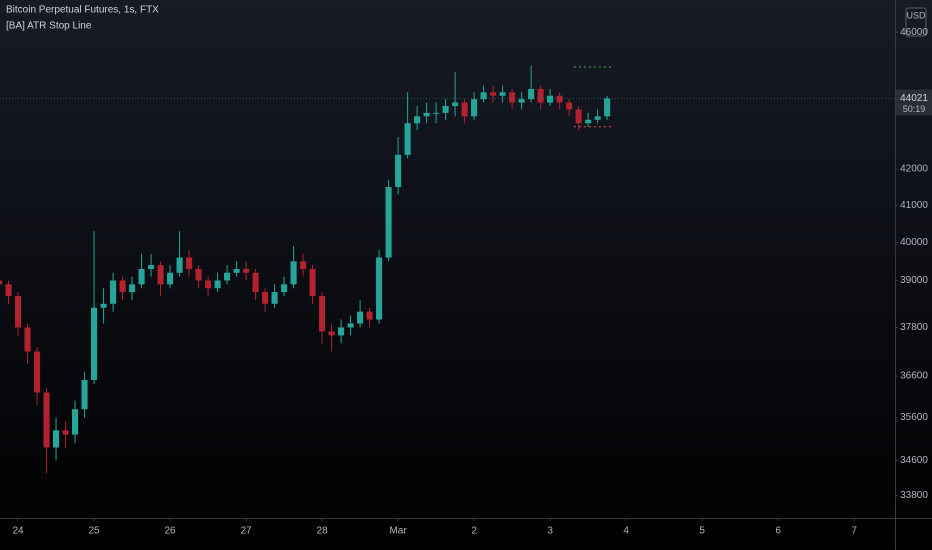 This screenshot has width=932, height=550. What do you see at coordinates (702, 531) in the screenshot?
I see `x-tick-label: 5` at bounding box center [702, 531].